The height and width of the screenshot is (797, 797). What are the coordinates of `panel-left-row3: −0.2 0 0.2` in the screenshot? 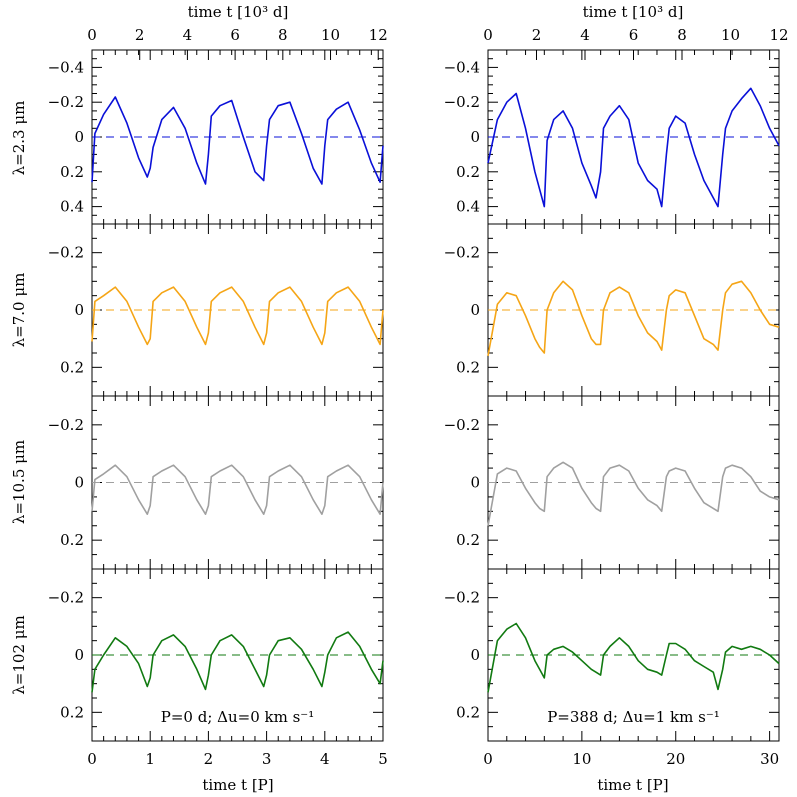 It's located at (216, 482).